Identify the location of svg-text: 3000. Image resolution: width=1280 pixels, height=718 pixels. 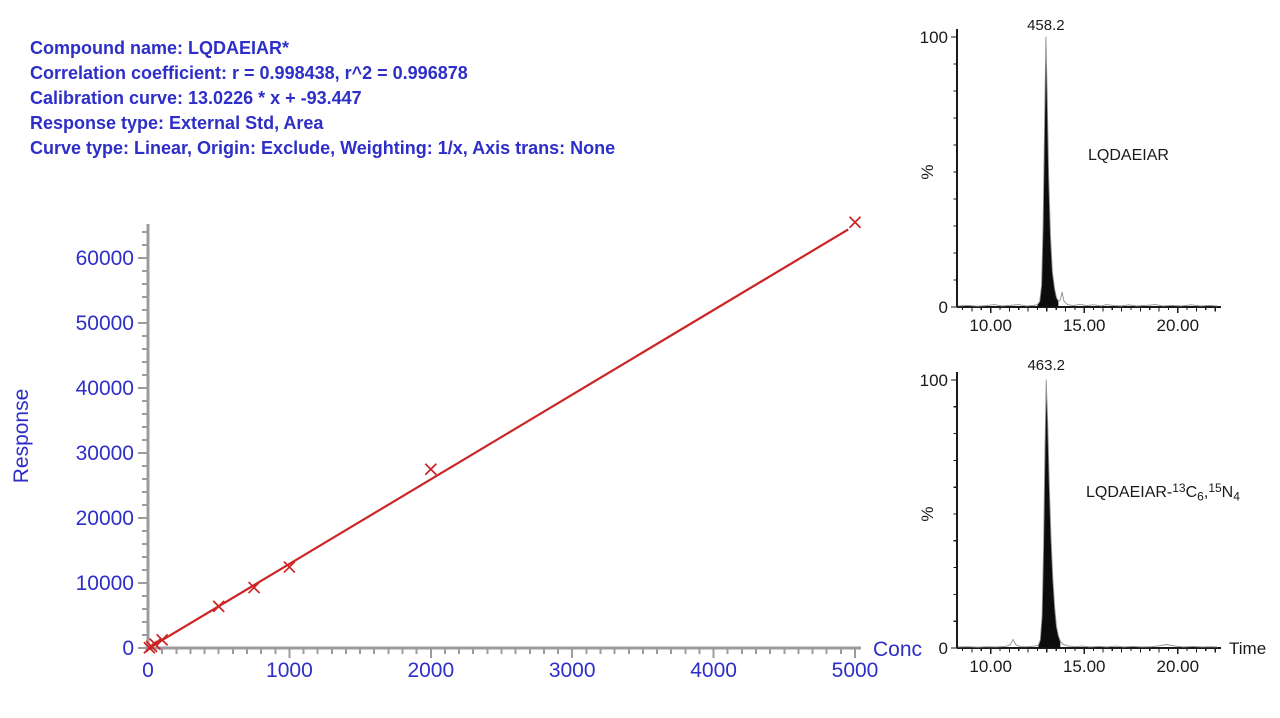
(572, 670).